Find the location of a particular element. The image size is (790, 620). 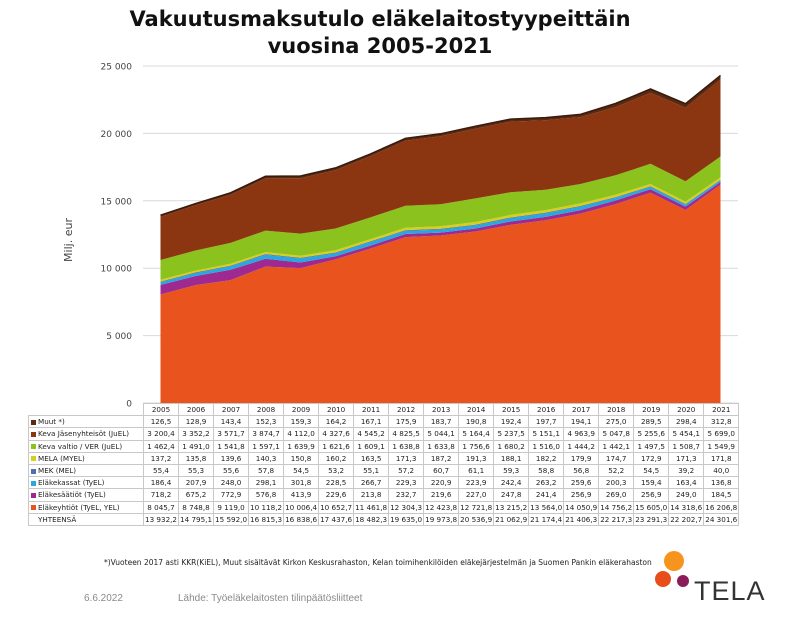

table-total-cell: 18 482,3 is located at coordinates (371, 519).